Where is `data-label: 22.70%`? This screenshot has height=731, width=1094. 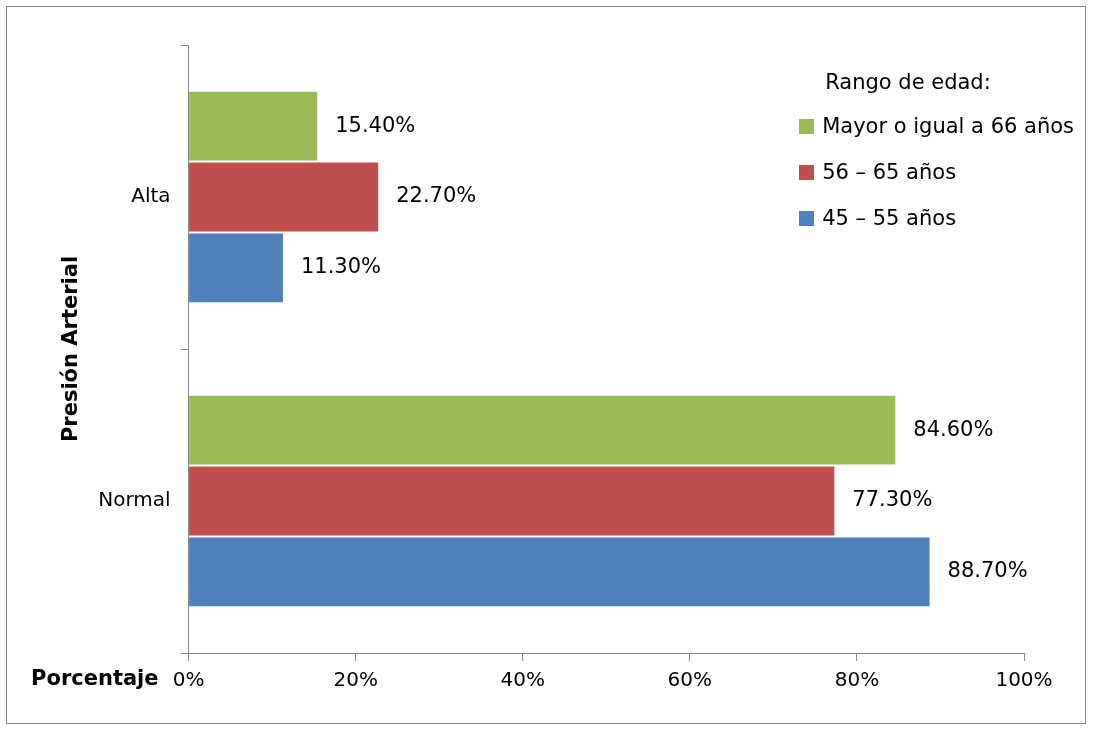 data-label: 22.70% is located at coordinates (436, 195).